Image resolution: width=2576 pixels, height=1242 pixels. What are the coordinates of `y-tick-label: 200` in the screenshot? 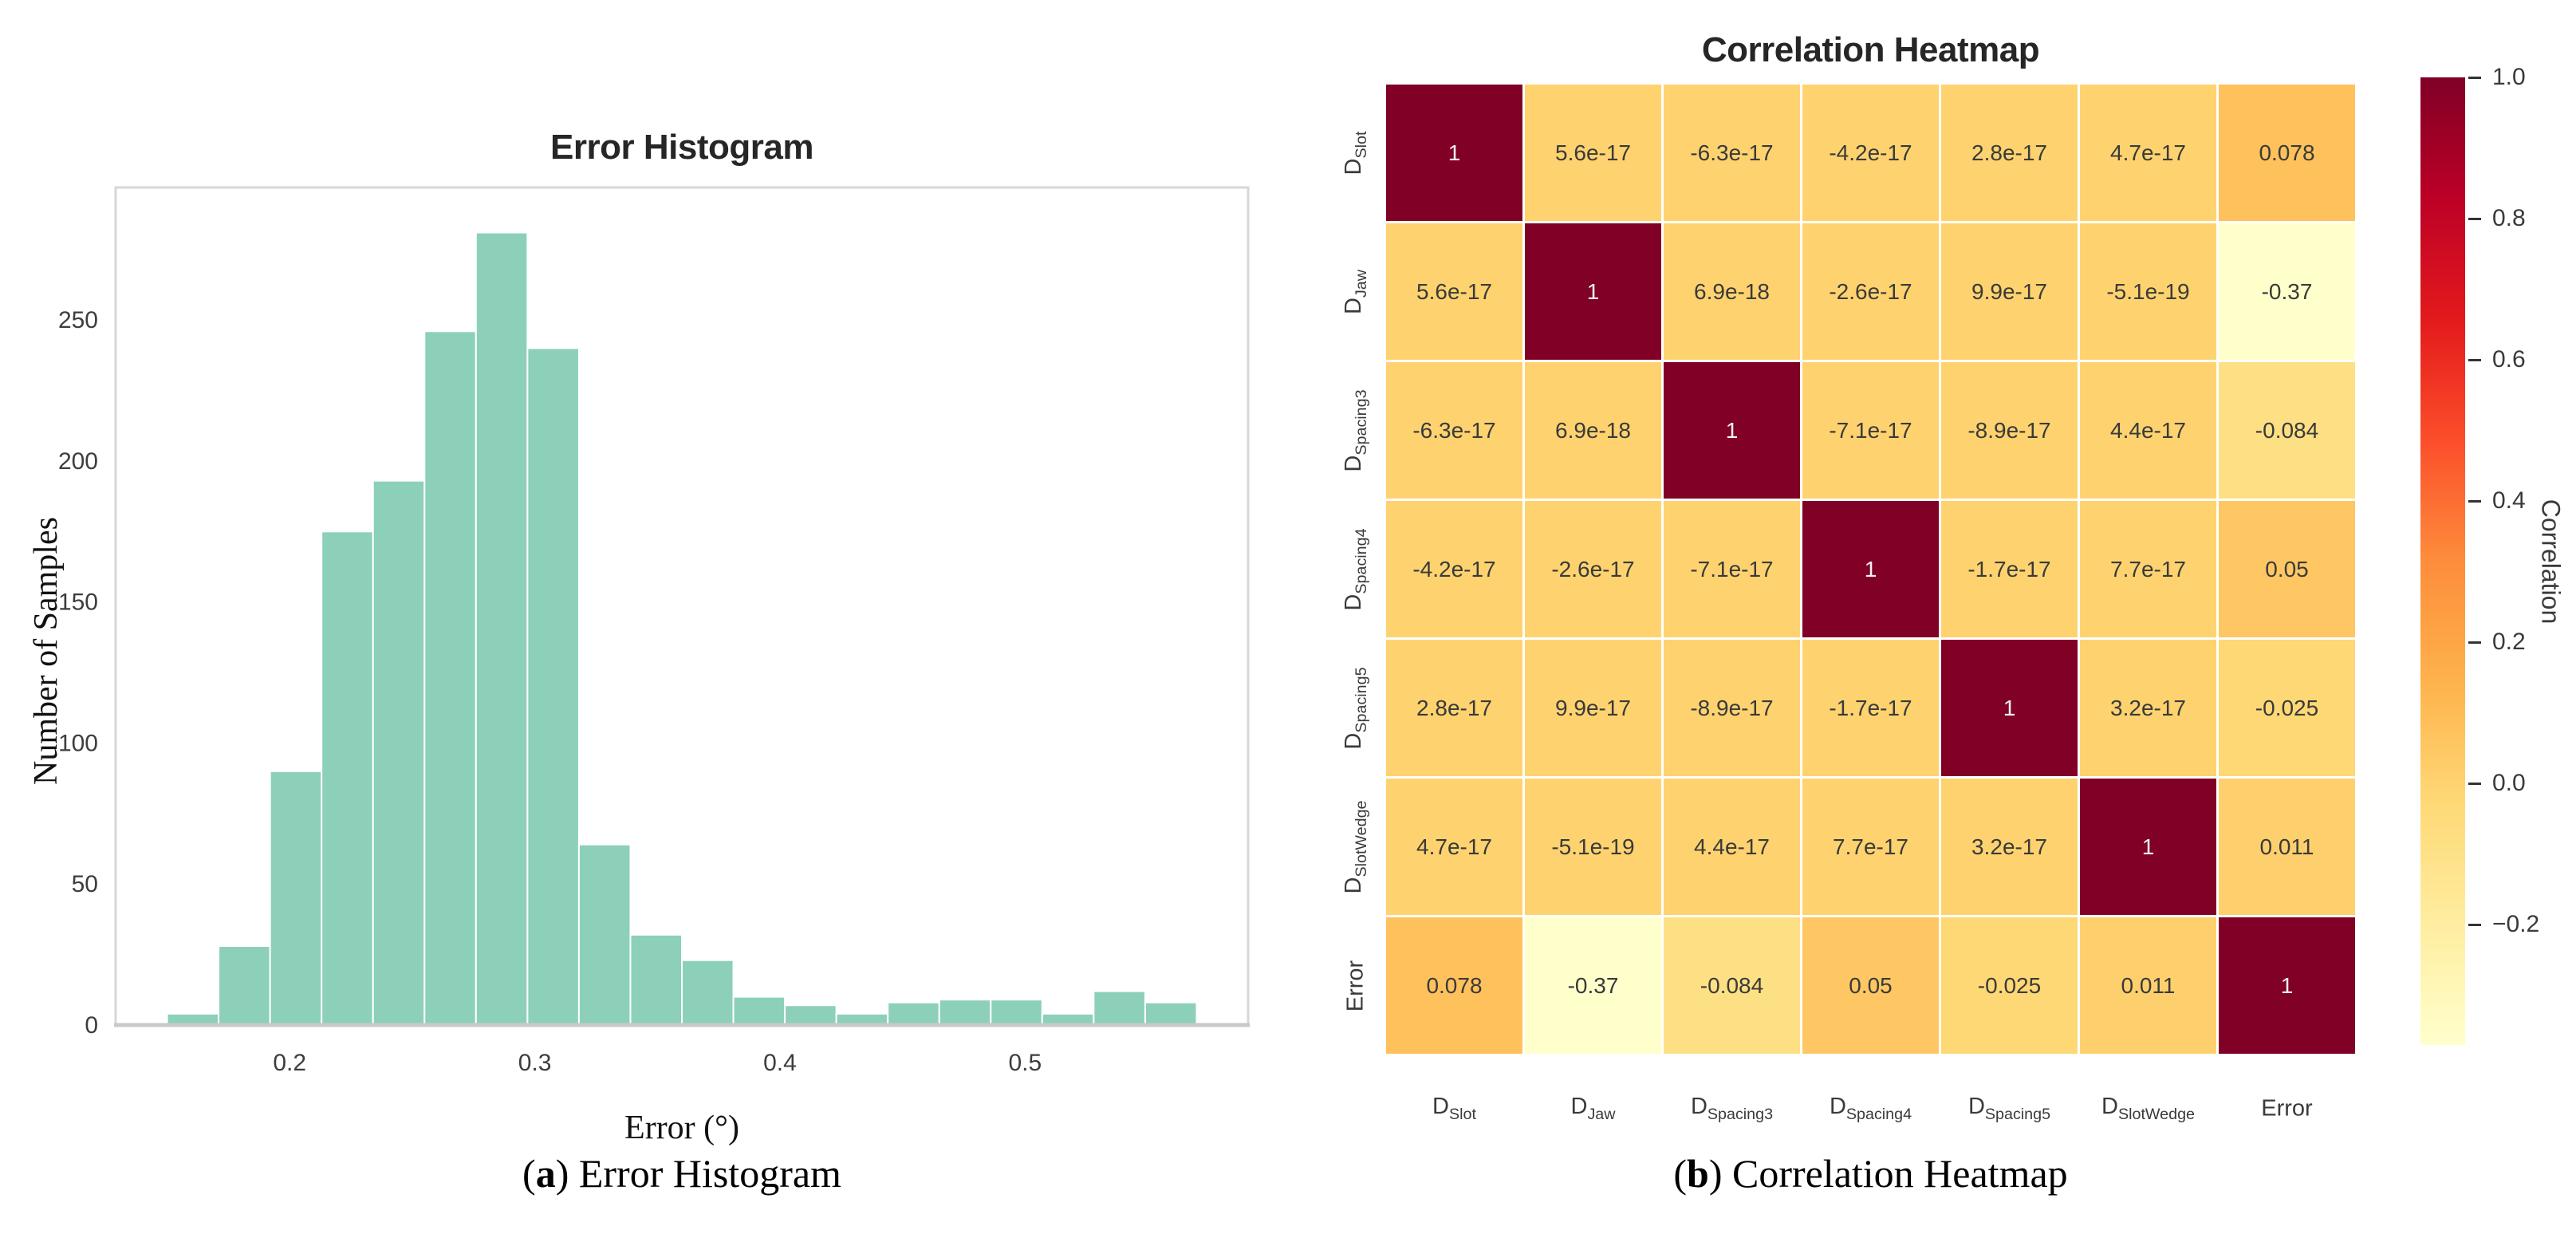 It's located at (78, 462).